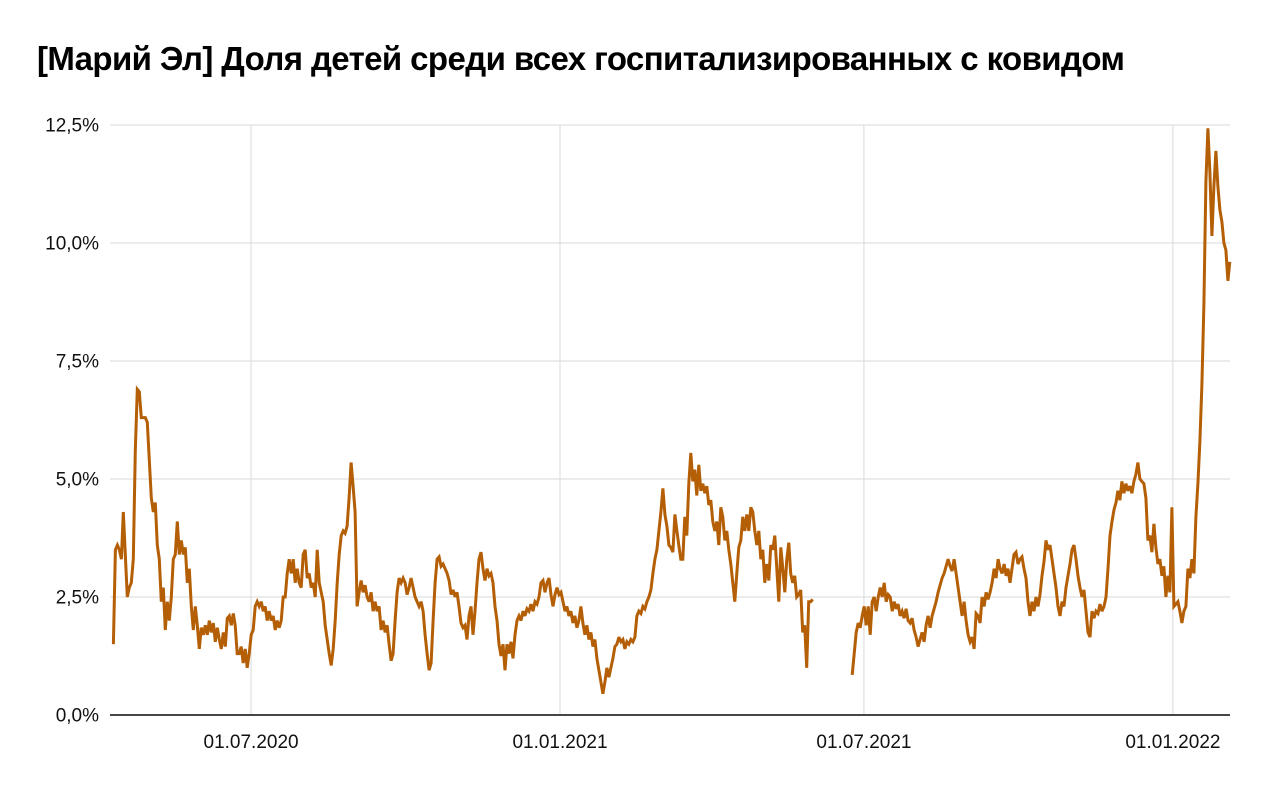 Image resolution: width=1269 pixels, height=788 pixels. Describe the element at coordinates (72, 244) in the screenshot. I see `y-tick-label: 10,0%` at that location.